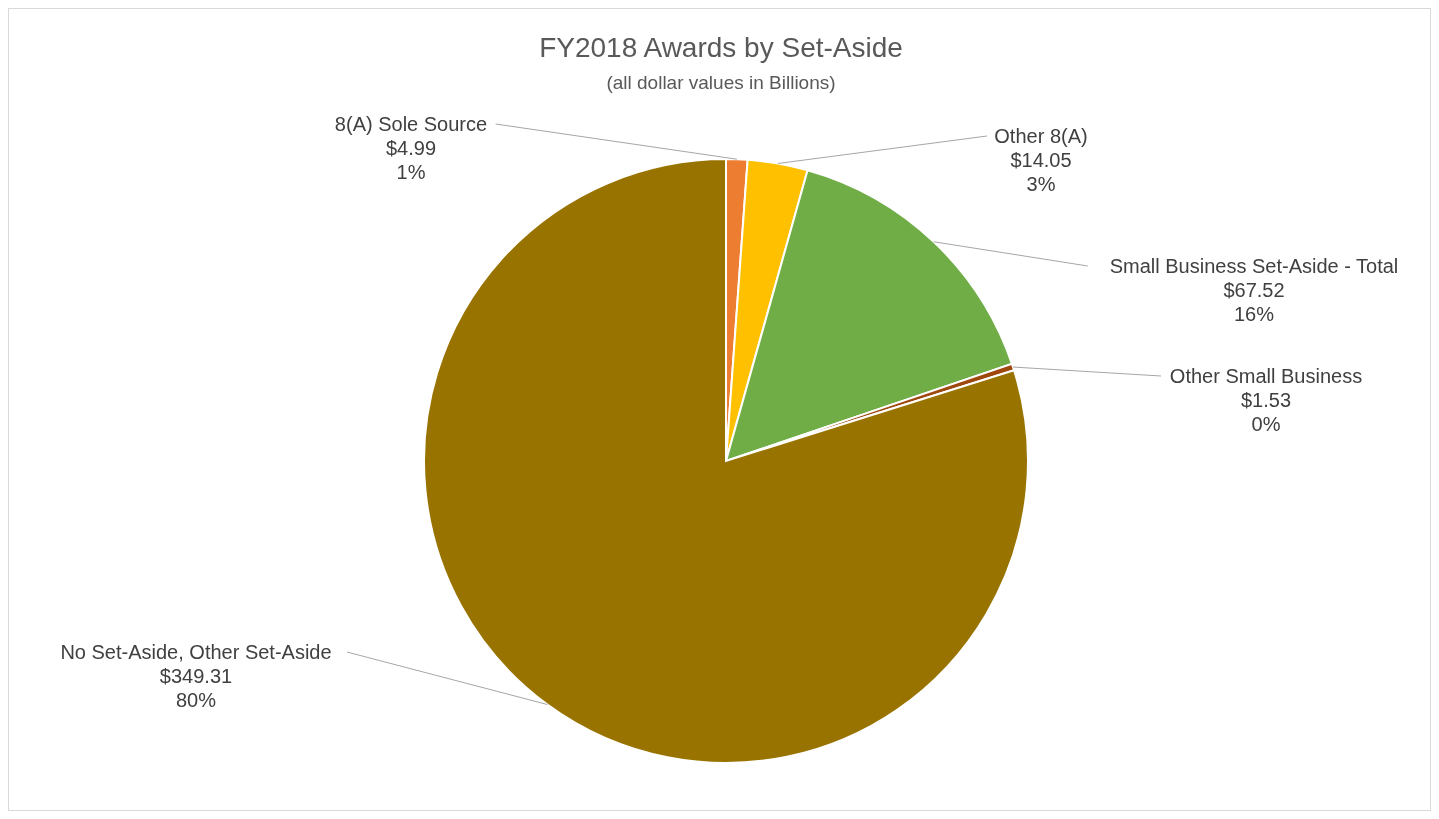 This screenshot has width=1439, height=819. I want to click on slice-label: Other 8(A), so click(1041, 136).